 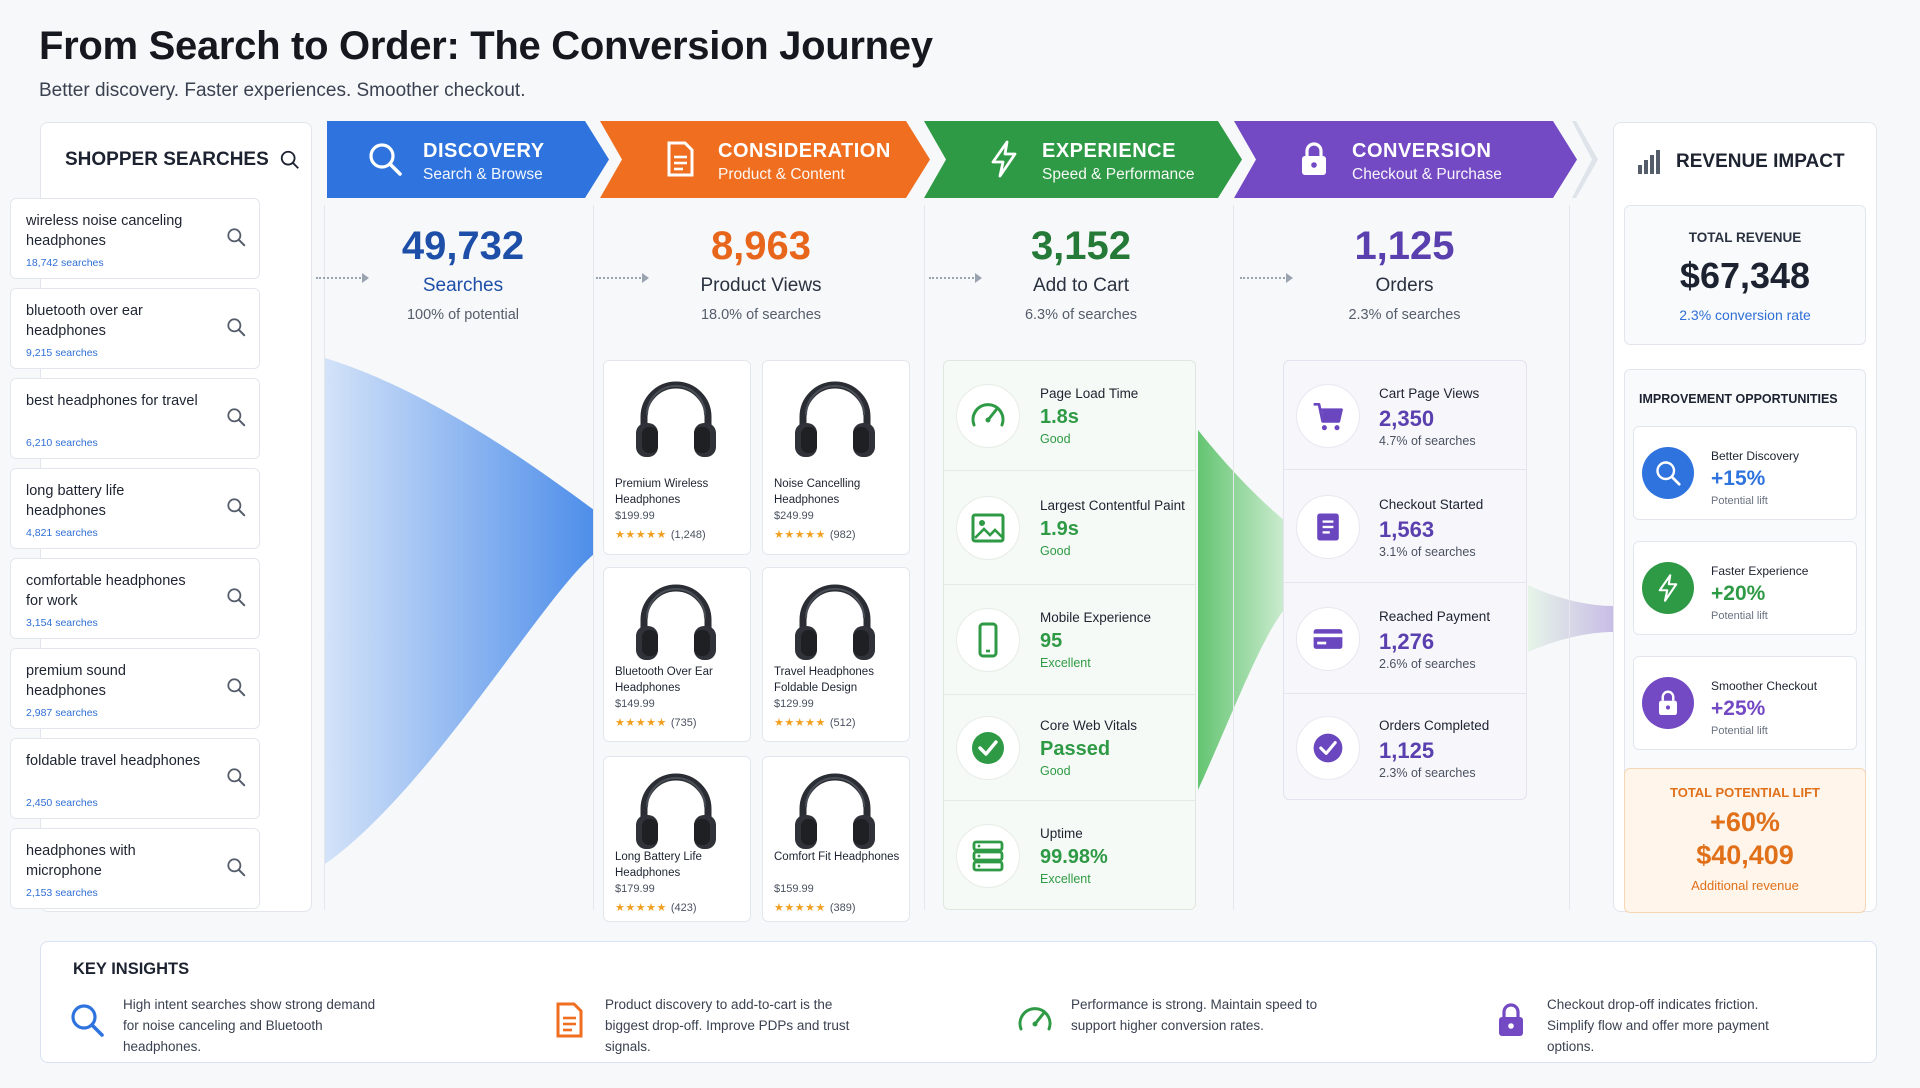 I want to click on revenue-impact-heading: REVENUE IMPACT, so click(x=1740, y=162).